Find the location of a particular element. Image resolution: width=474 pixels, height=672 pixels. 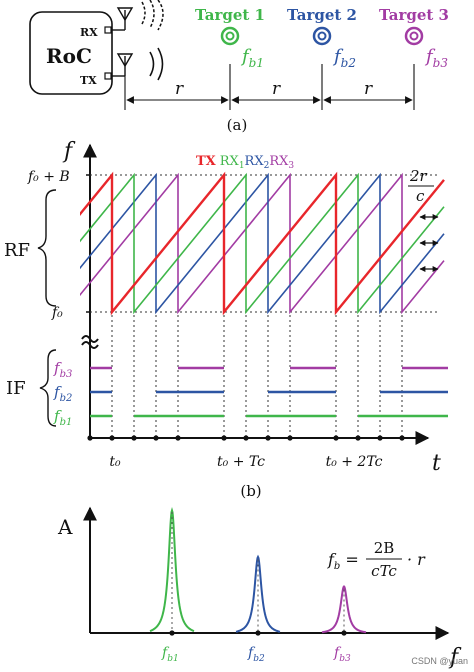

formula-numerator: 2B is located at coordinates (384, 548).